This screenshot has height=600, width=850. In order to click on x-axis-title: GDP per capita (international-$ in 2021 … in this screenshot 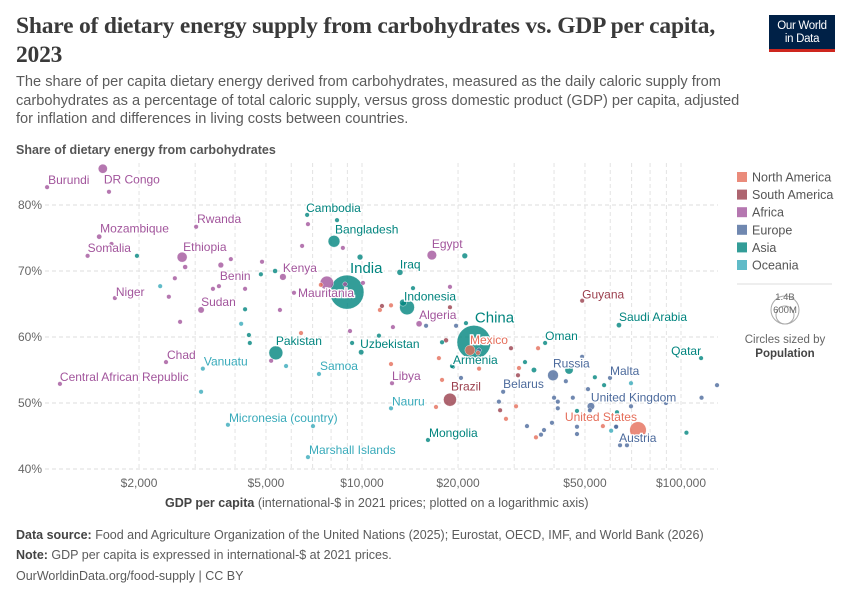, I will do `click(377, 503)`.